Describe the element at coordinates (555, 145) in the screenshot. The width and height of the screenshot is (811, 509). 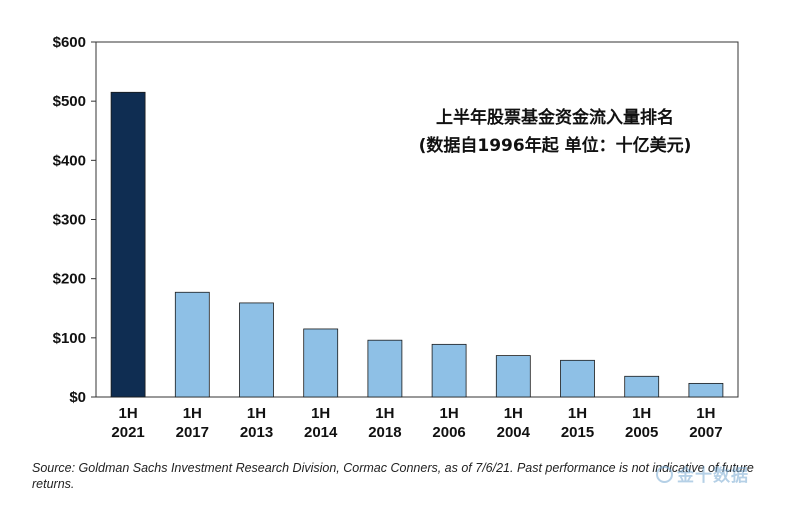
I see `chart-title-line-2: (数据自1996年起 单位：十亿美元)` at that location.